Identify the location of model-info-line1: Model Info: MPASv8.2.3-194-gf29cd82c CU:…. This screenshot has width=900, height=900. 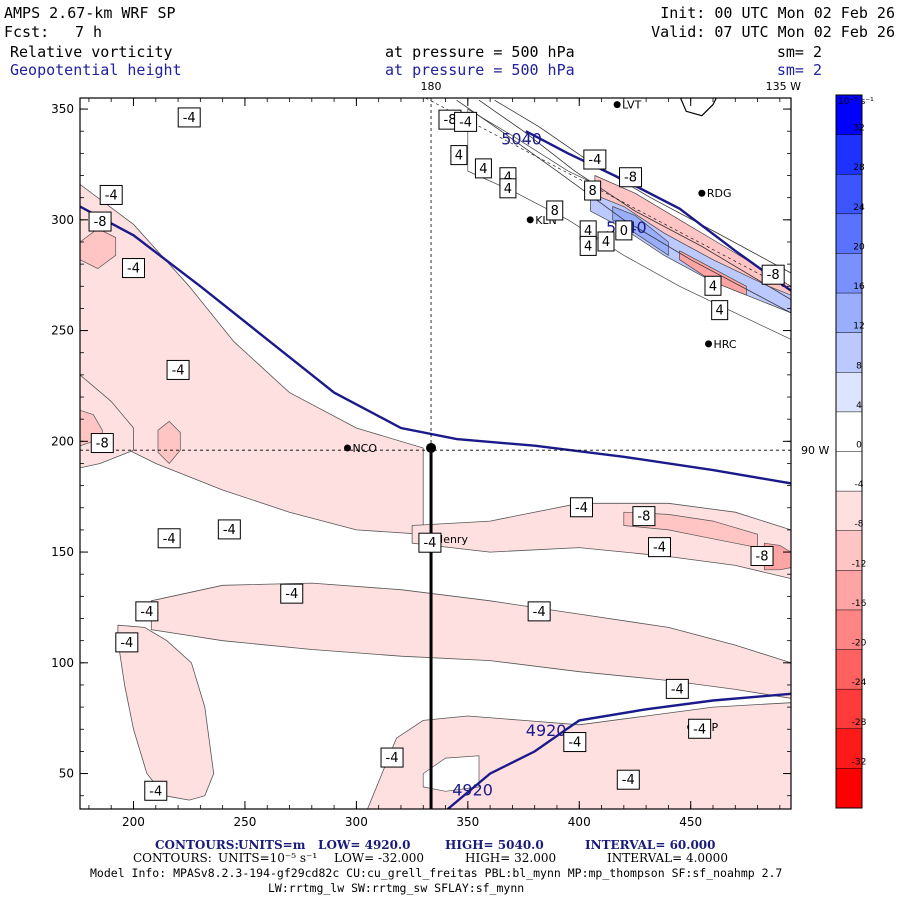
(436, 873).